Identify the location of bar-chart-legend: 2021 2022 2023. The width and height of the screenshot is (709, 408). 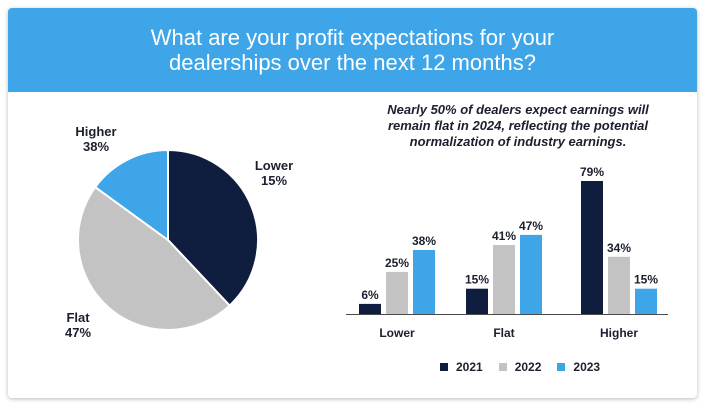
(520, 367).